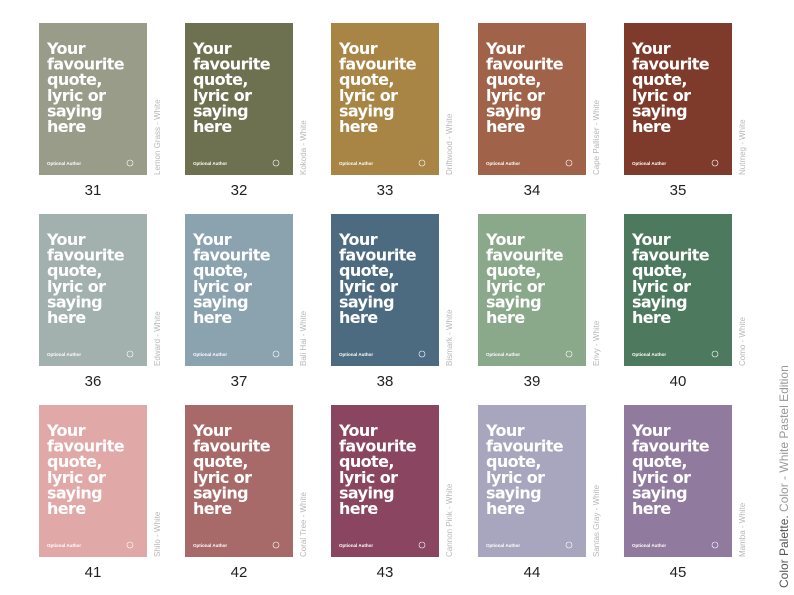 The height and width of the screenshot is (595, 794). Describe the element at coordinates (784, 438) in the screenshot. I see `title-sub: Color - White Pastel Edition` at that location.